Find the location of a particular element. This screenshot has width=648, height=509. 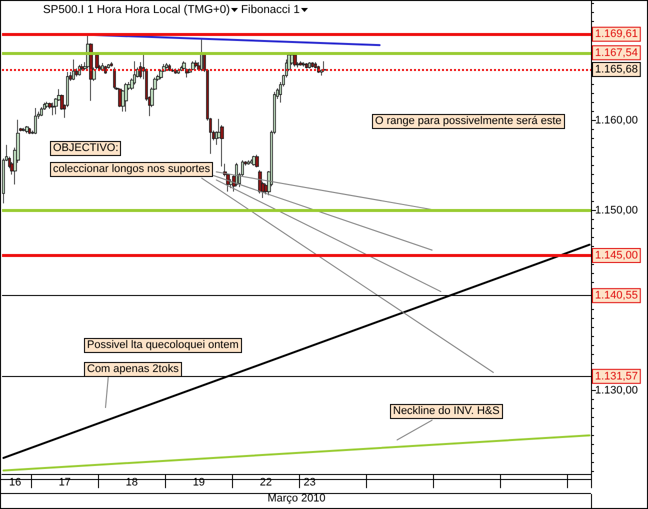

ref-line-label: 1.167,54 is located at coordinates (616, 52).